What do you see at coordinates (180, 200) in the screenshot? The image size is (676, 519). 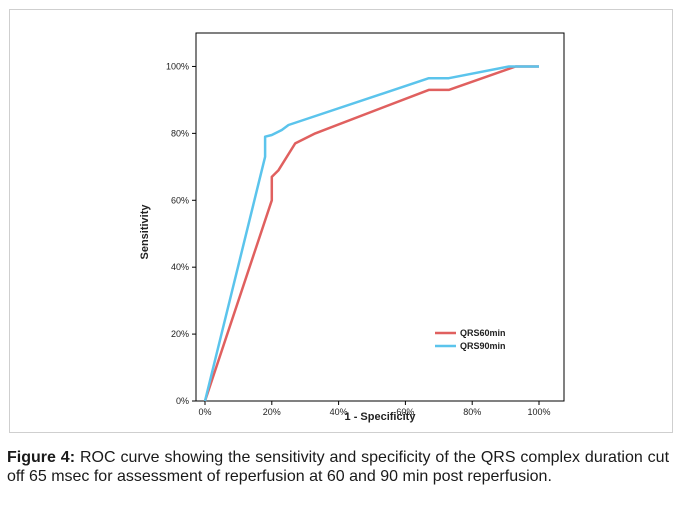 I see `y-tick-label: 60%` at bounding box center [180, 200].